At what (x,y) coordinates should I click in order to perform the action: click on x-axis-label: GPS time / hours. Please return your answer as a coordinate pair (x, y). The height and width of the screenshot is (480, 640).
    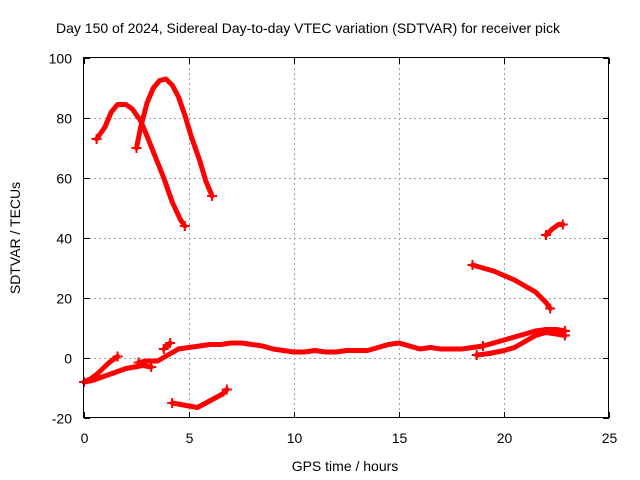
    Looking at the image, I should click on (345, 466).